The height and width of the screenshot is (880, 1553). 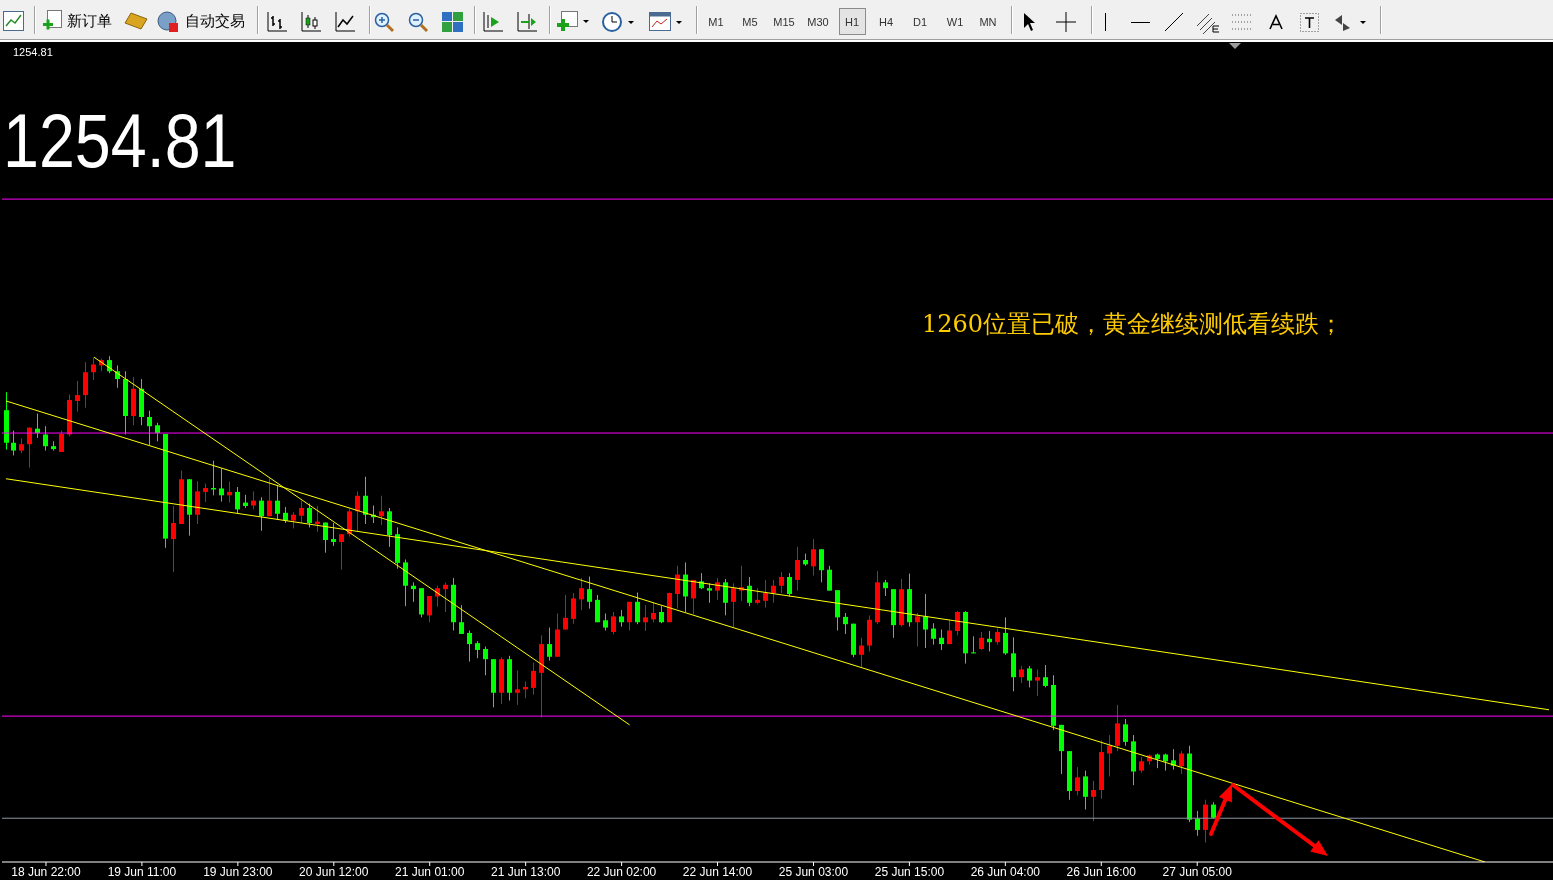 I want to click on text: D1, so click(x=920, y=22).